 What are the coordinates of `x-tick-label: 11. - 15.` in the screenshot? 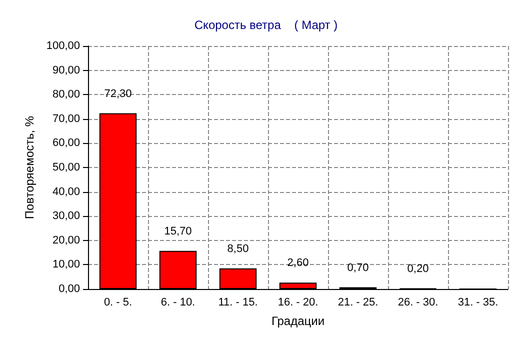 It's located at (238, 302).